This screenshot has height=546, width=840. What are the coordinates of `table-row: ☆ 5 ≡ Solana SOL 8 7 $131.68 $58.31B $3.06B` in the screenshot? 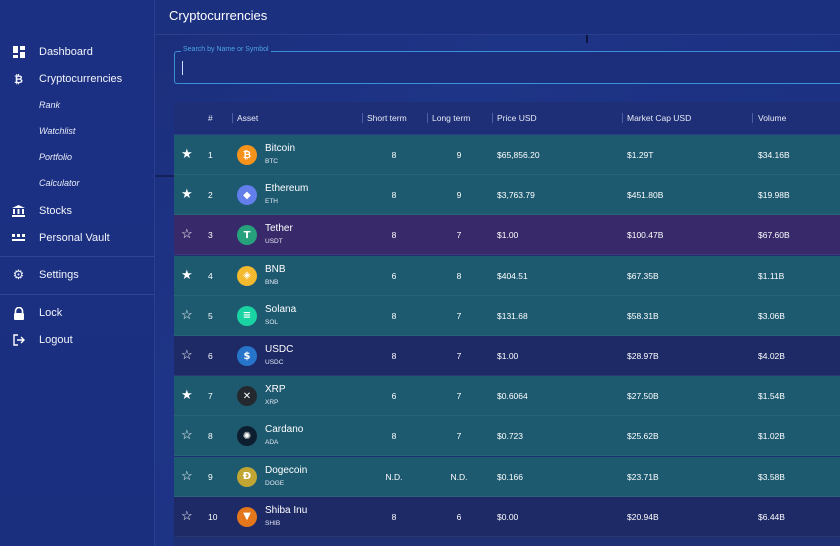 It's located at (507, 315).